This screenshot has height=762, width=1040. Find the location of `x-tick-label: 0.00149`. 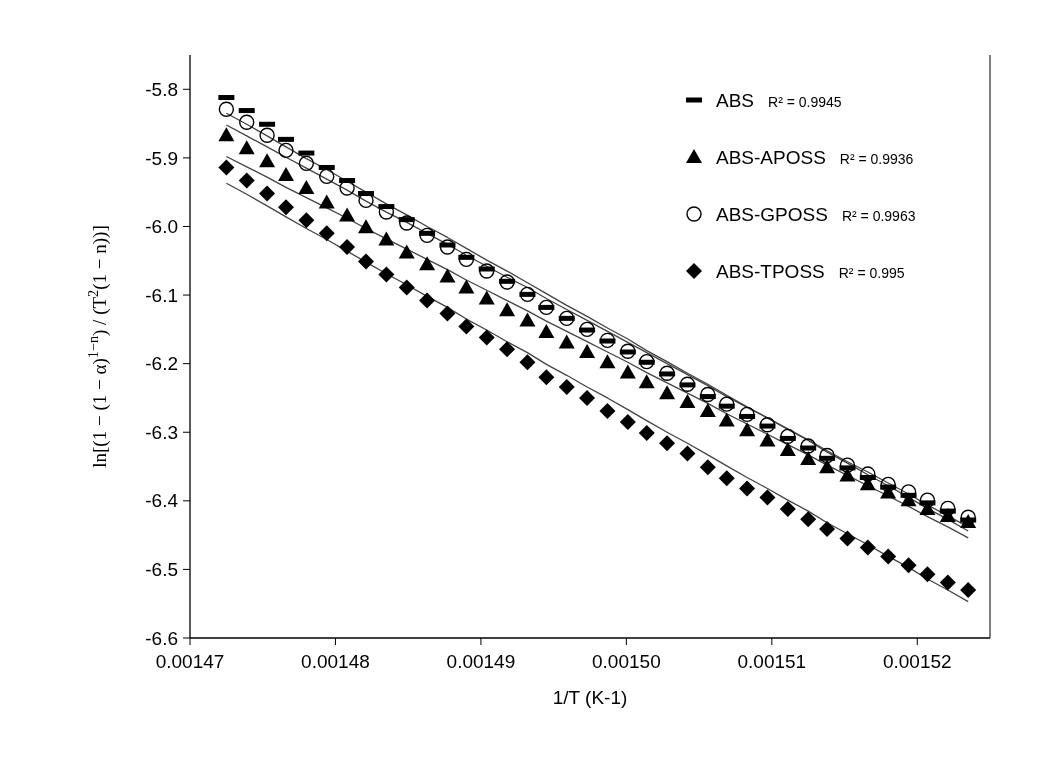

x-tick-label: 0.00149 is located at coordinates (481, 661).